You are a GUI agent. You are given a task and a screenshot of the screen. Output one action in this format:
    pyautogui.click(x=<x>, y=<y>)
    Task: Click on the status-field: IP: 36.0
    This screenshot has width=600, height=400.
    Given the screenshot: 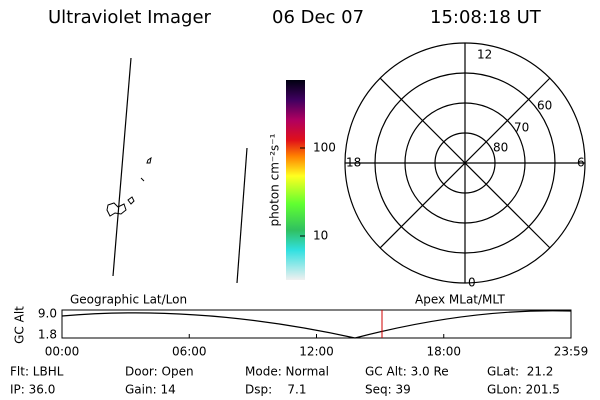 What is the action you would take?
    pyautogui.click(x=32, y=390)
    